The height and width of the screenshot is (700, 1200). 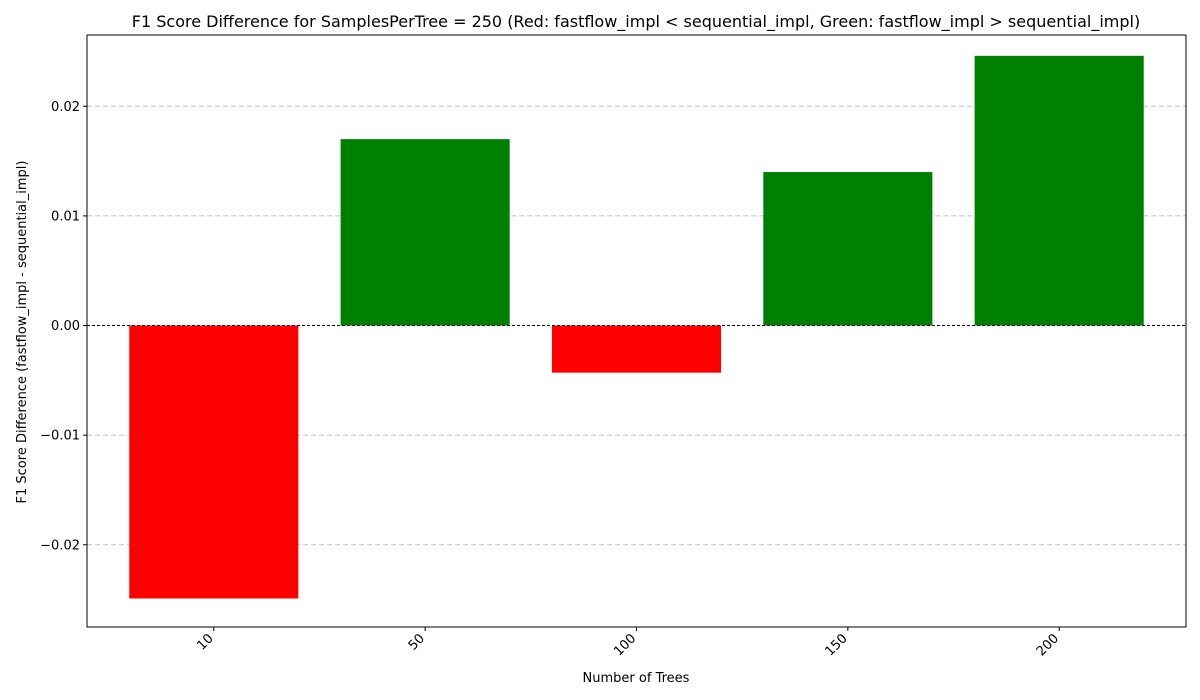 I want to click on x-tick-label: 10, so click(x=205, y=642).